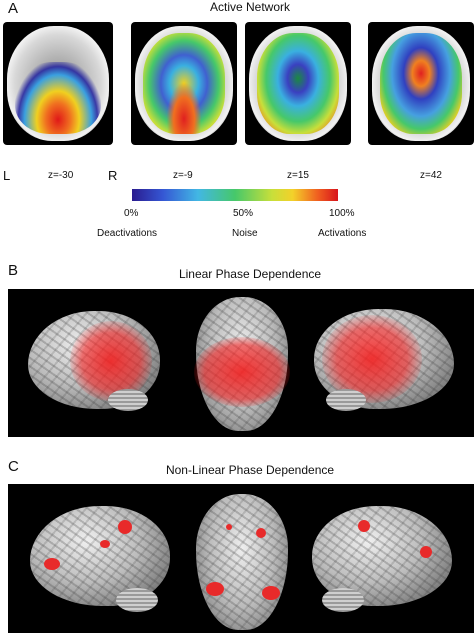 The height and width of the screenshot is (633, 474). What do you see at coordinates (342, 213) in the screenshot?
I see `colorbar-tick-100: 100%` at bounding box center [342, 213].